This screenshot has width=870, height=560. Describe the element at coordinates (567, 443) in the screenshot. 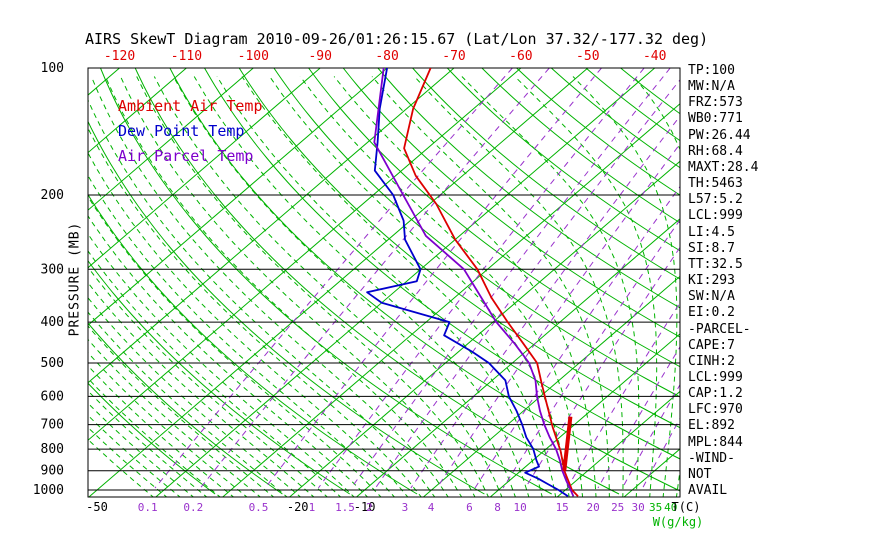

I see `curve-surface-highlight` at that location.